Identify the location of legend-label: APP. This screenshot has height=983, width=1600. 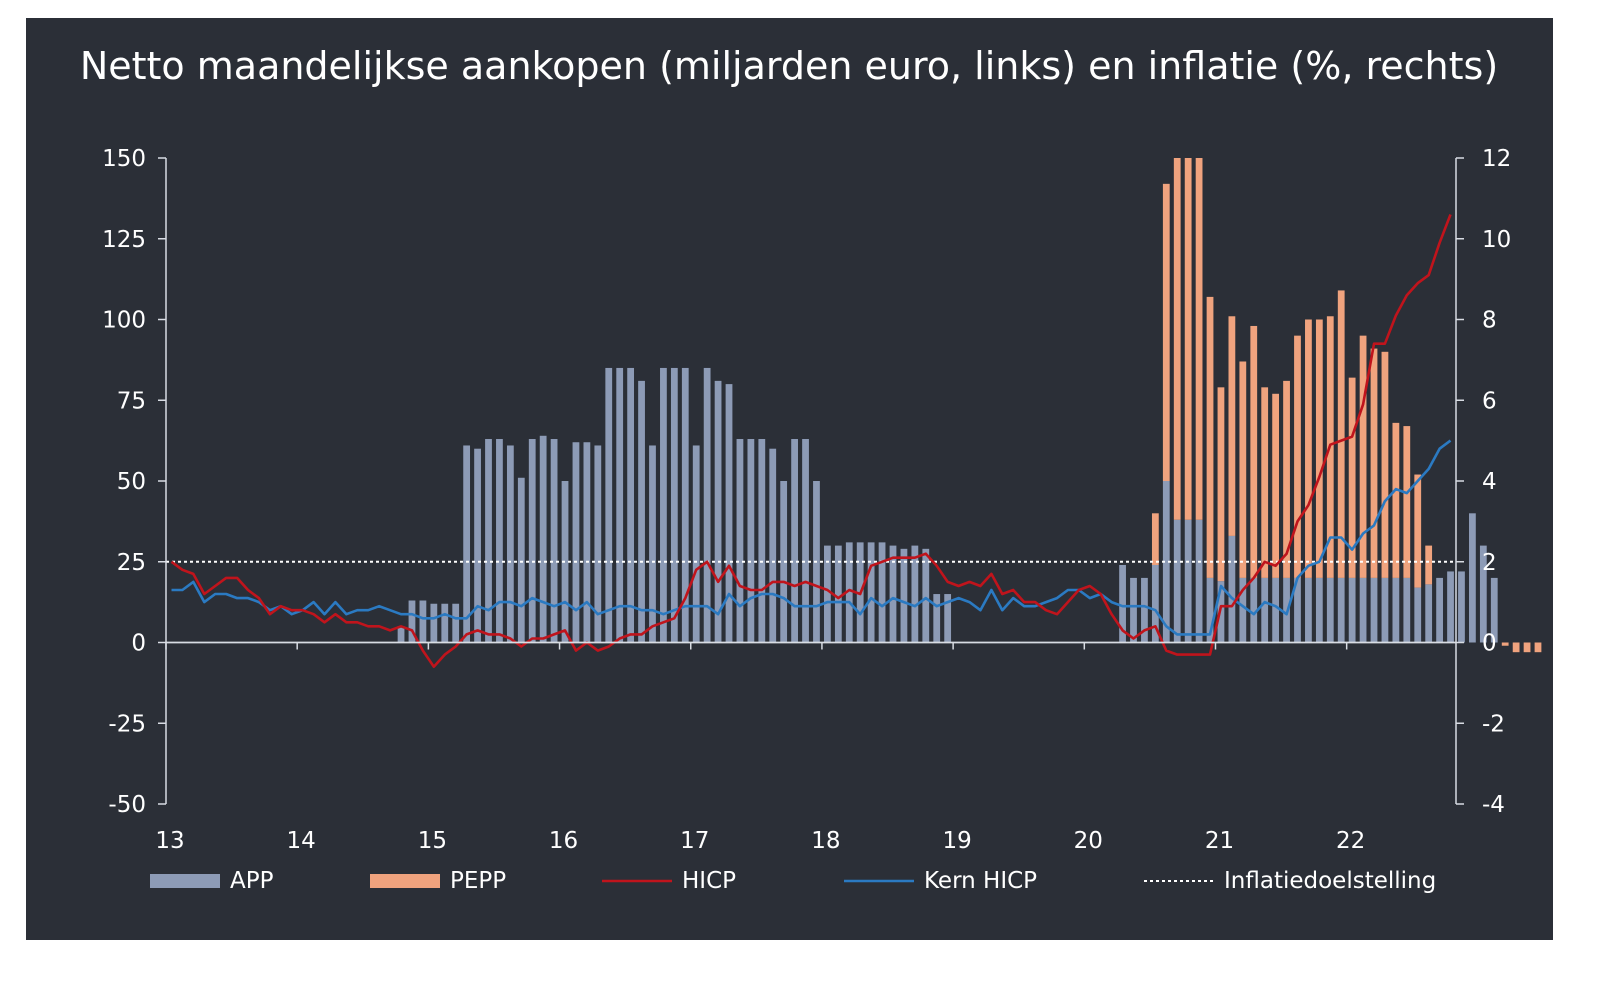
(252, 881).